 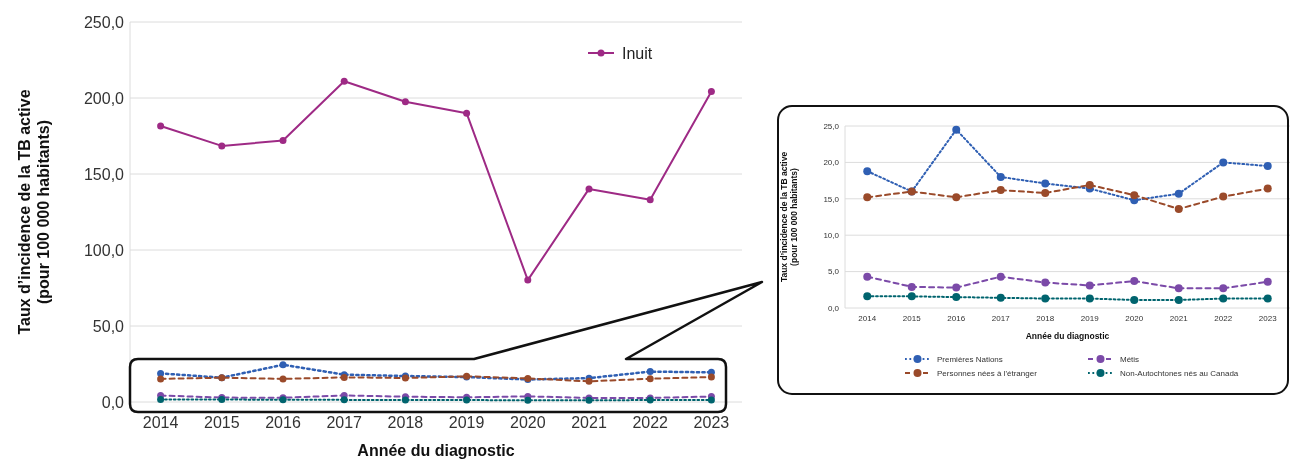 I want to click on legend-label: Premières Nations, so click(x=970, y=359).